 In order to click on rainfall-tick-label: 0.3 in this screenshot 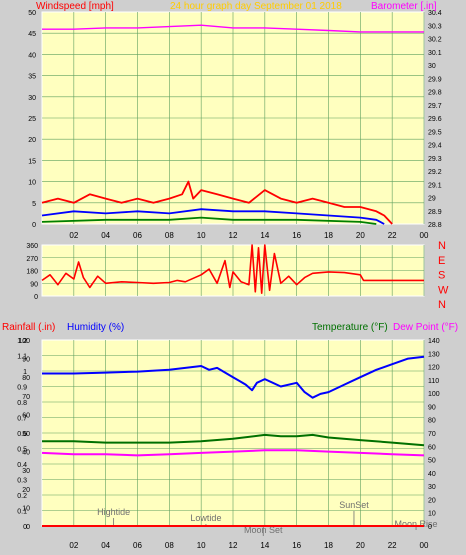, I will do `click(22, 481)`.